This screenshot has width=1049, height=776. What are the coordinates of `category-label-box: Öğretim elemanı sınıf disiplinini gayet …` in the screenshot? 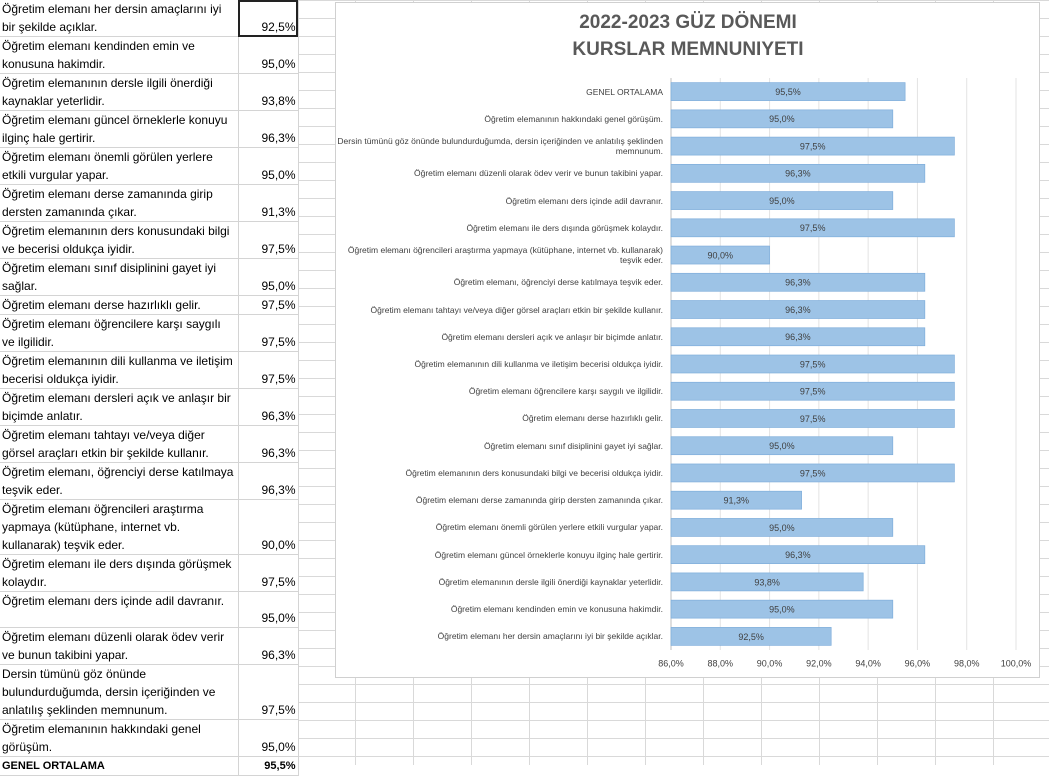 It's located at (573, 445).